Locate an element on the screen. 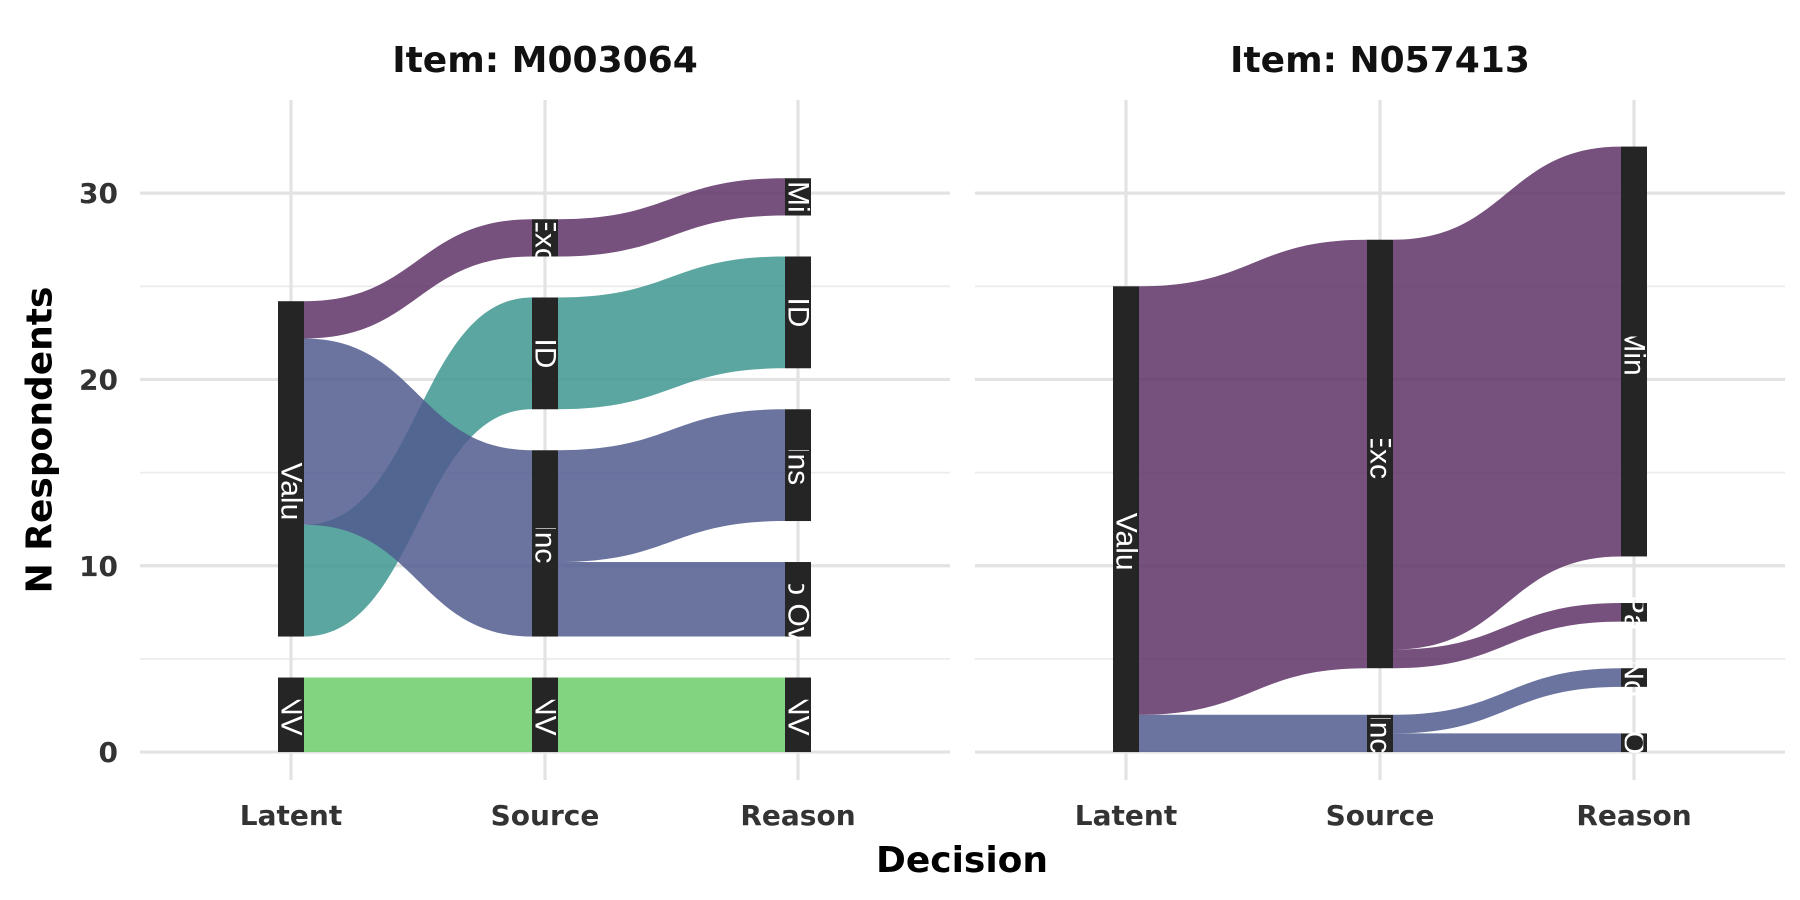 The height and width of the screenshot is (900, 1800). stratum-node: Mi is located at coordinates (798, 197).